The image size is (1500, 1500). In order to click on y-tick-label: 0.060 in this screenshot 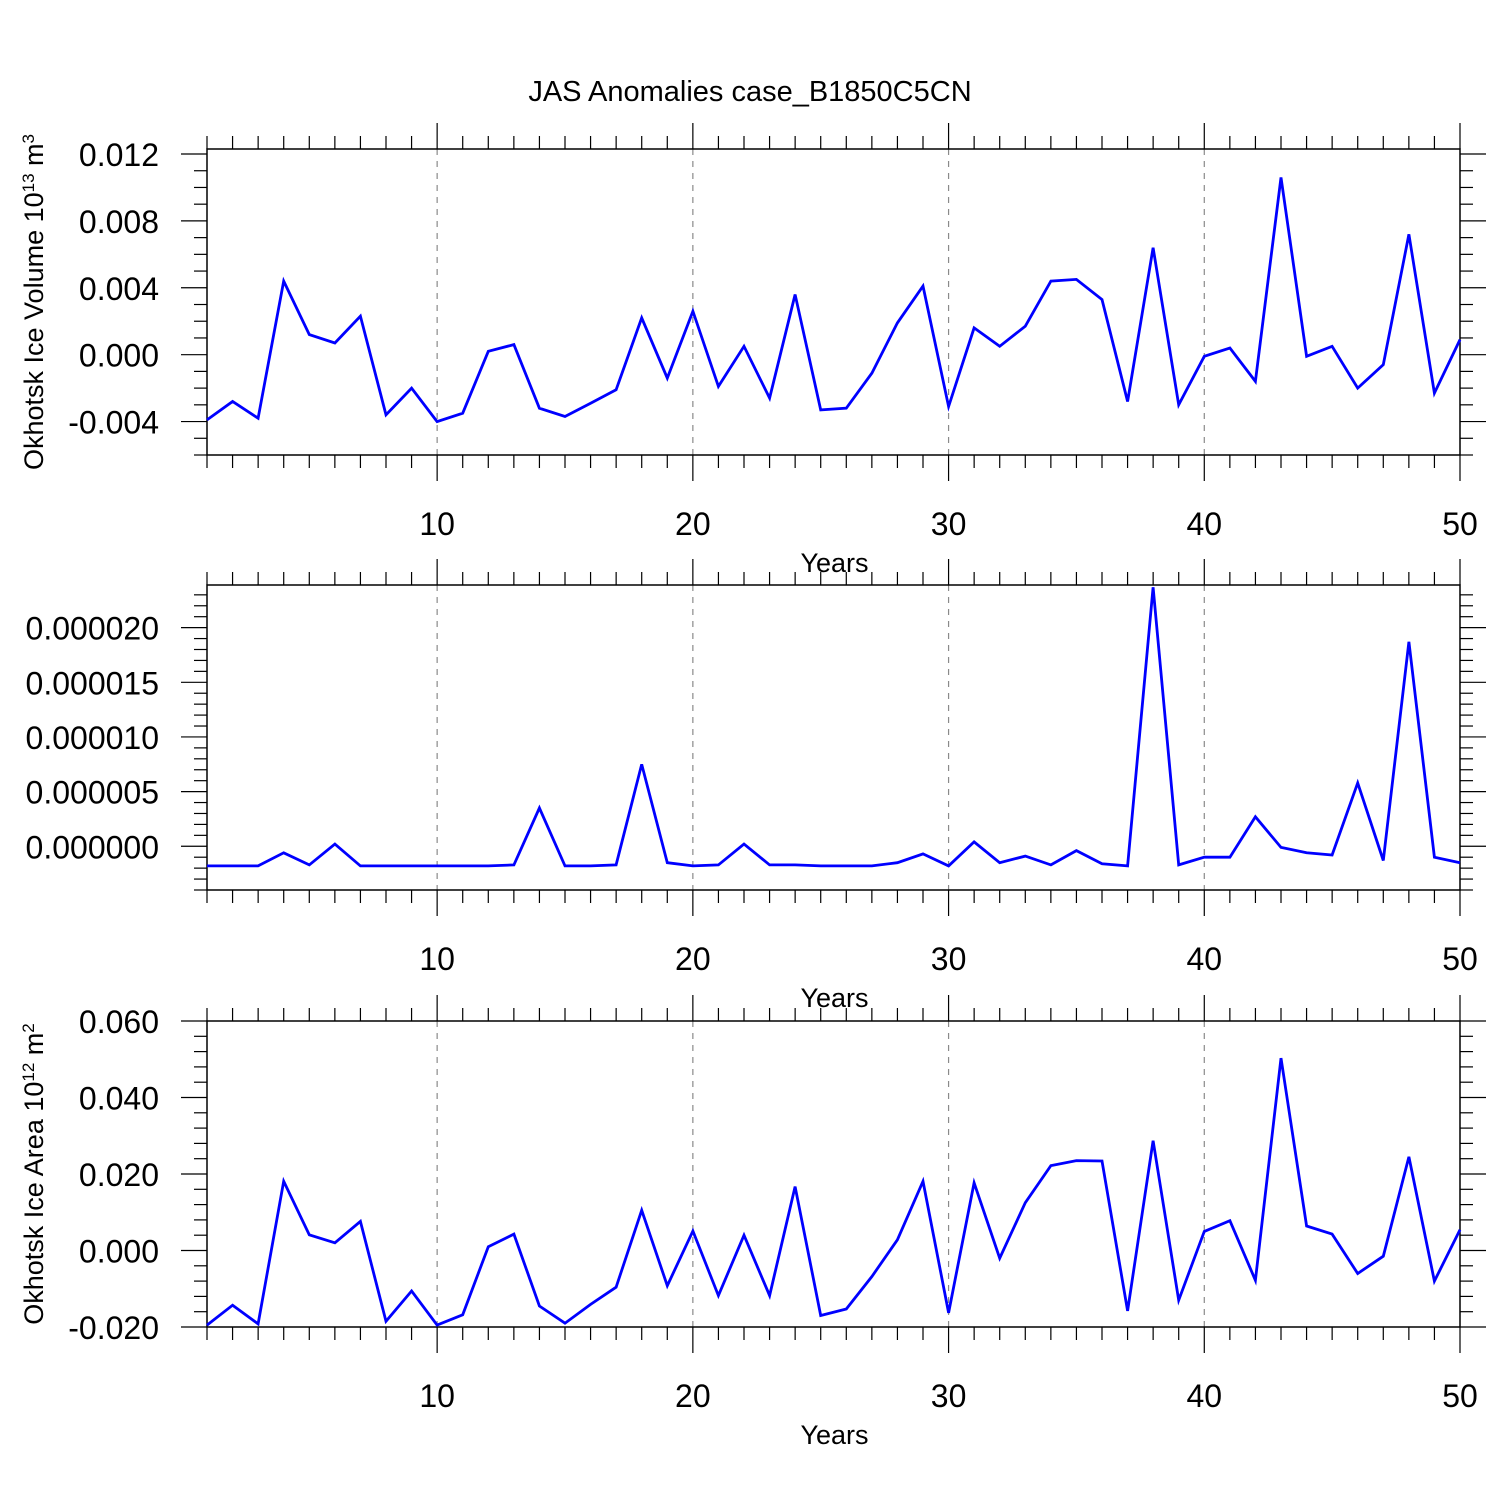, I will do `click(119, 1022)`.